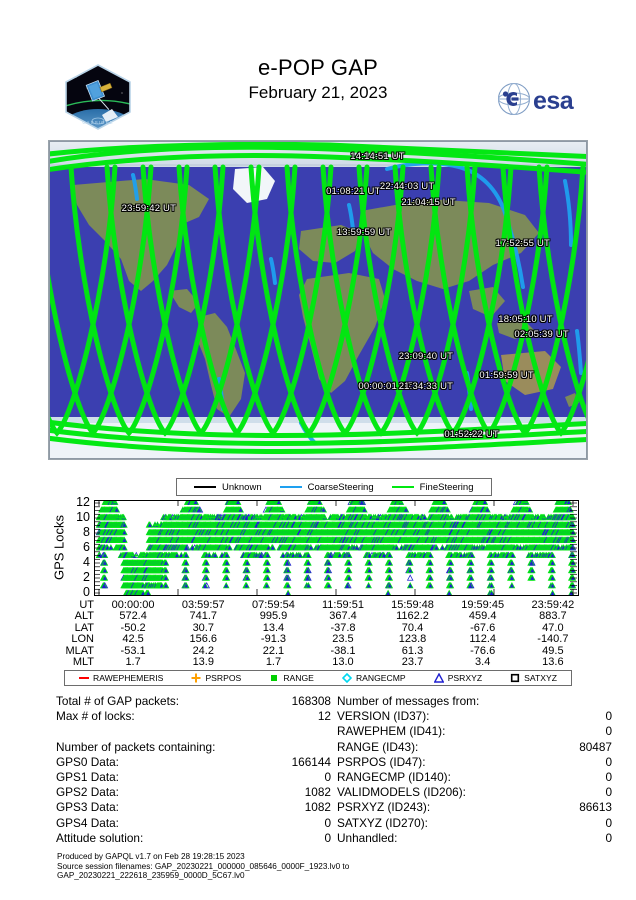 This screenshot has width=636, height=900. I want to click on row-label: MLT, so click(83, 662).